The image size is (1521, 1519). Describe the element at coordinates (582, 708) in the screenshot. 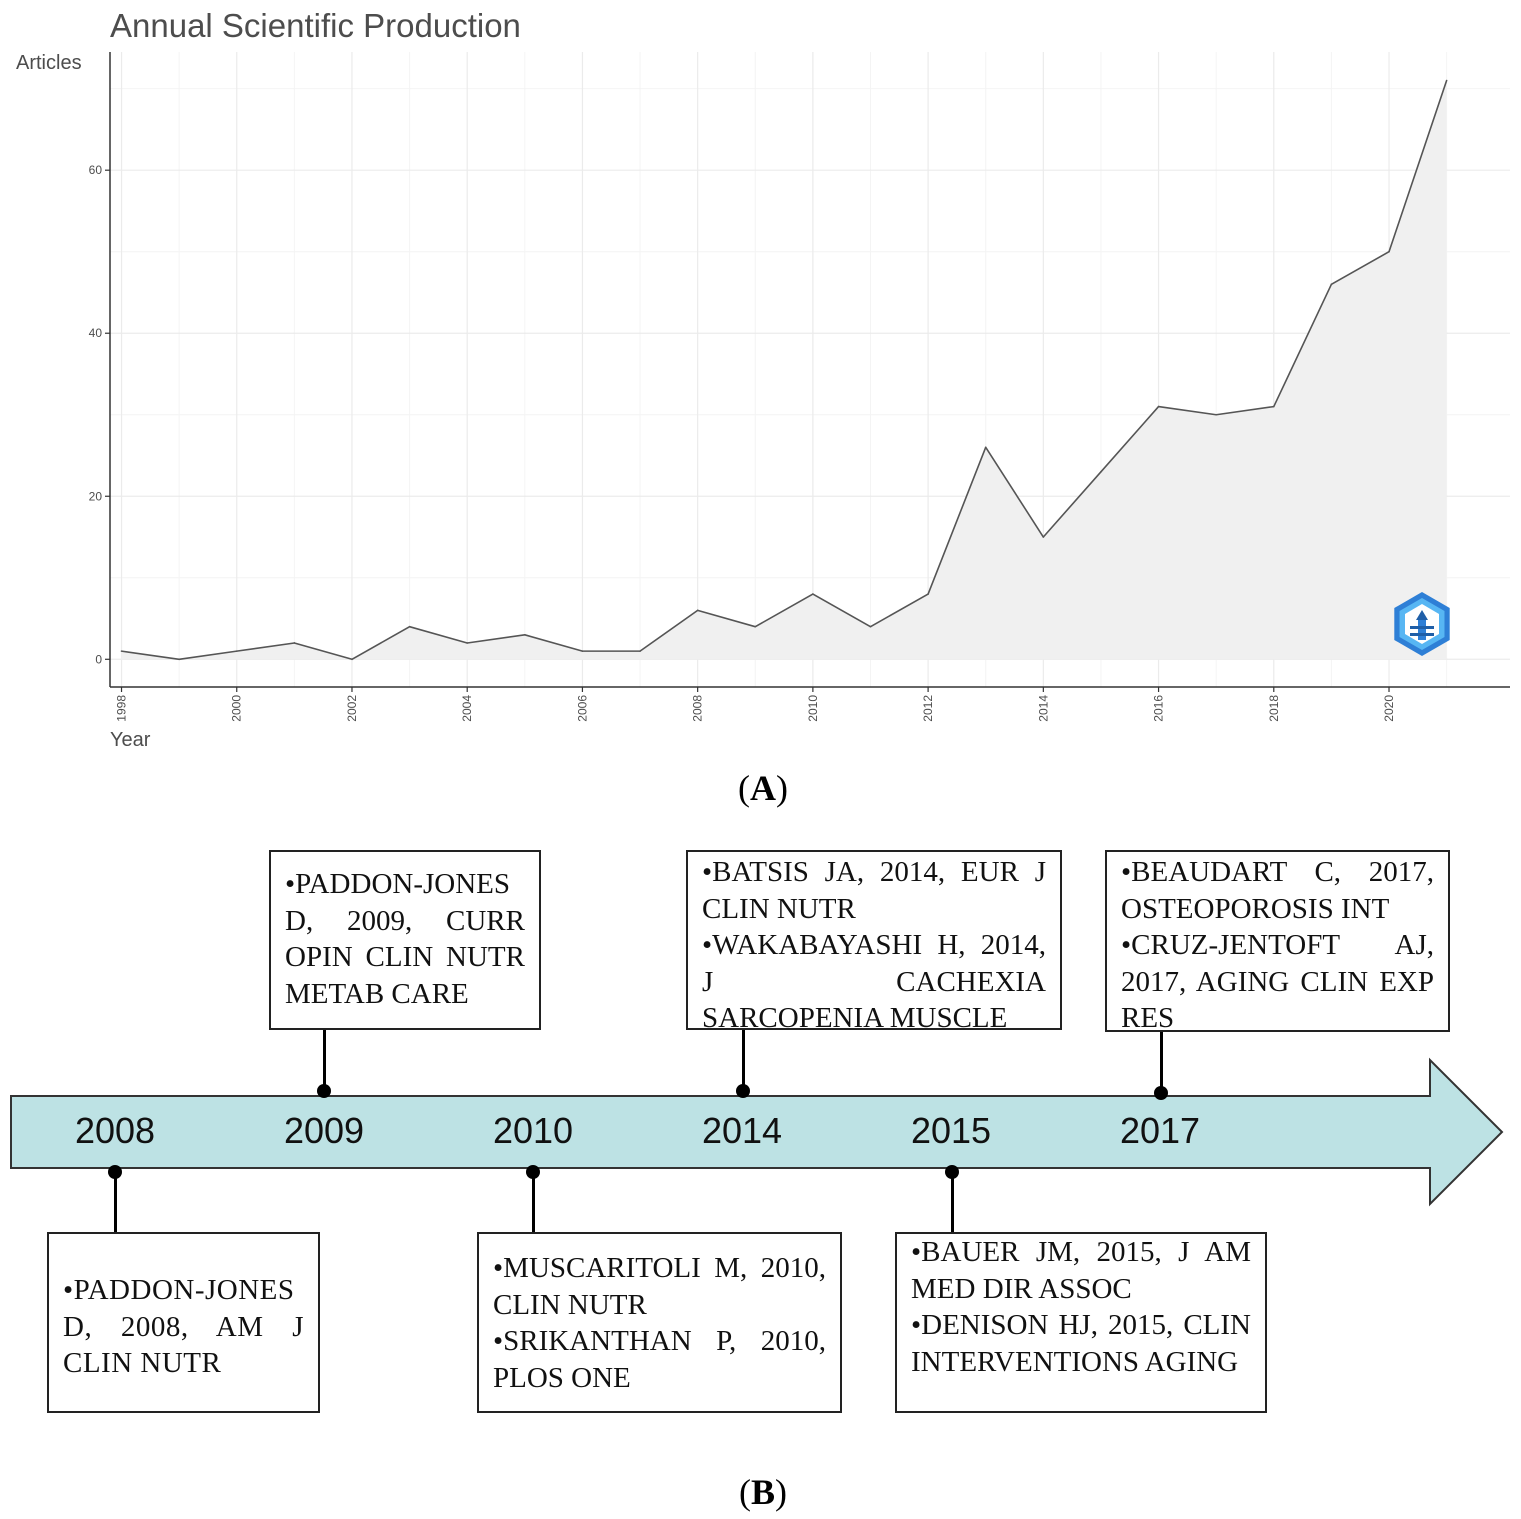

I see `x-tick-label: 2006` at that location.